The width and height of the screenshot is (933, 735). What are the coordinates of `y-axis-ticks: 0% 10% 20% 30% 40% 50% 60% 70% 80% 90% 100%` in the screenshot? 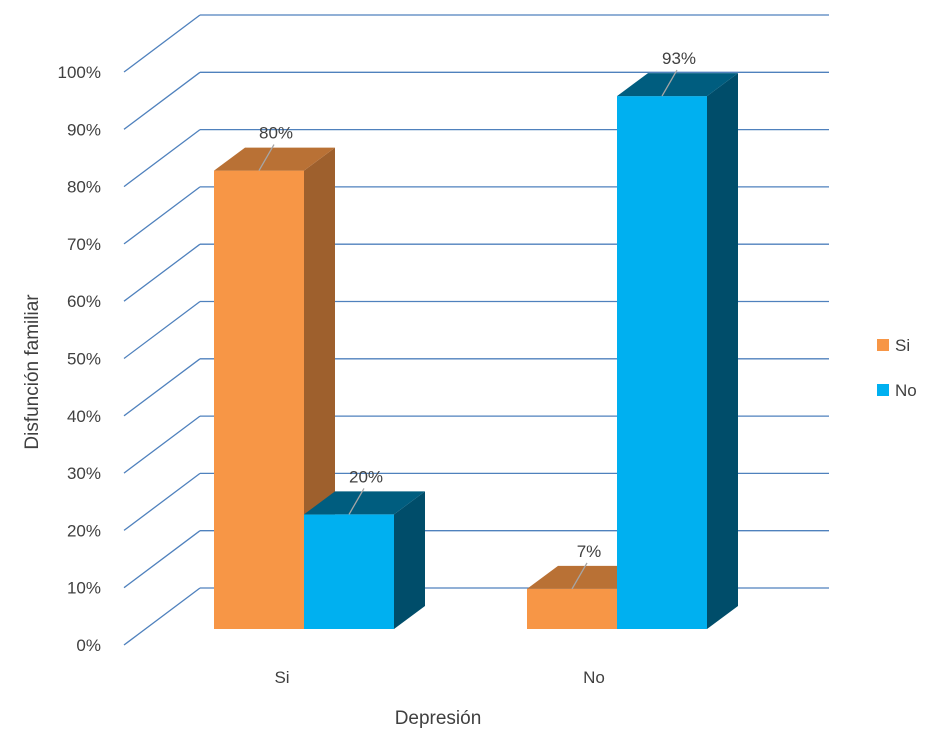 It's located at (79, 359).